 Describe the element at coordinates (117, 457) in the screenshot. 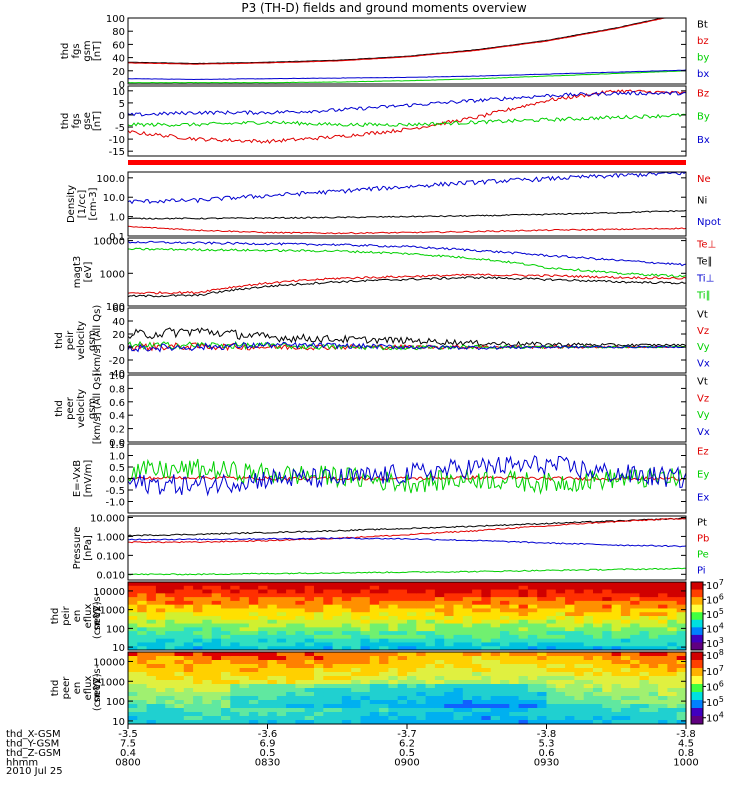

I see `y-tick-label: 1.0` at that location.